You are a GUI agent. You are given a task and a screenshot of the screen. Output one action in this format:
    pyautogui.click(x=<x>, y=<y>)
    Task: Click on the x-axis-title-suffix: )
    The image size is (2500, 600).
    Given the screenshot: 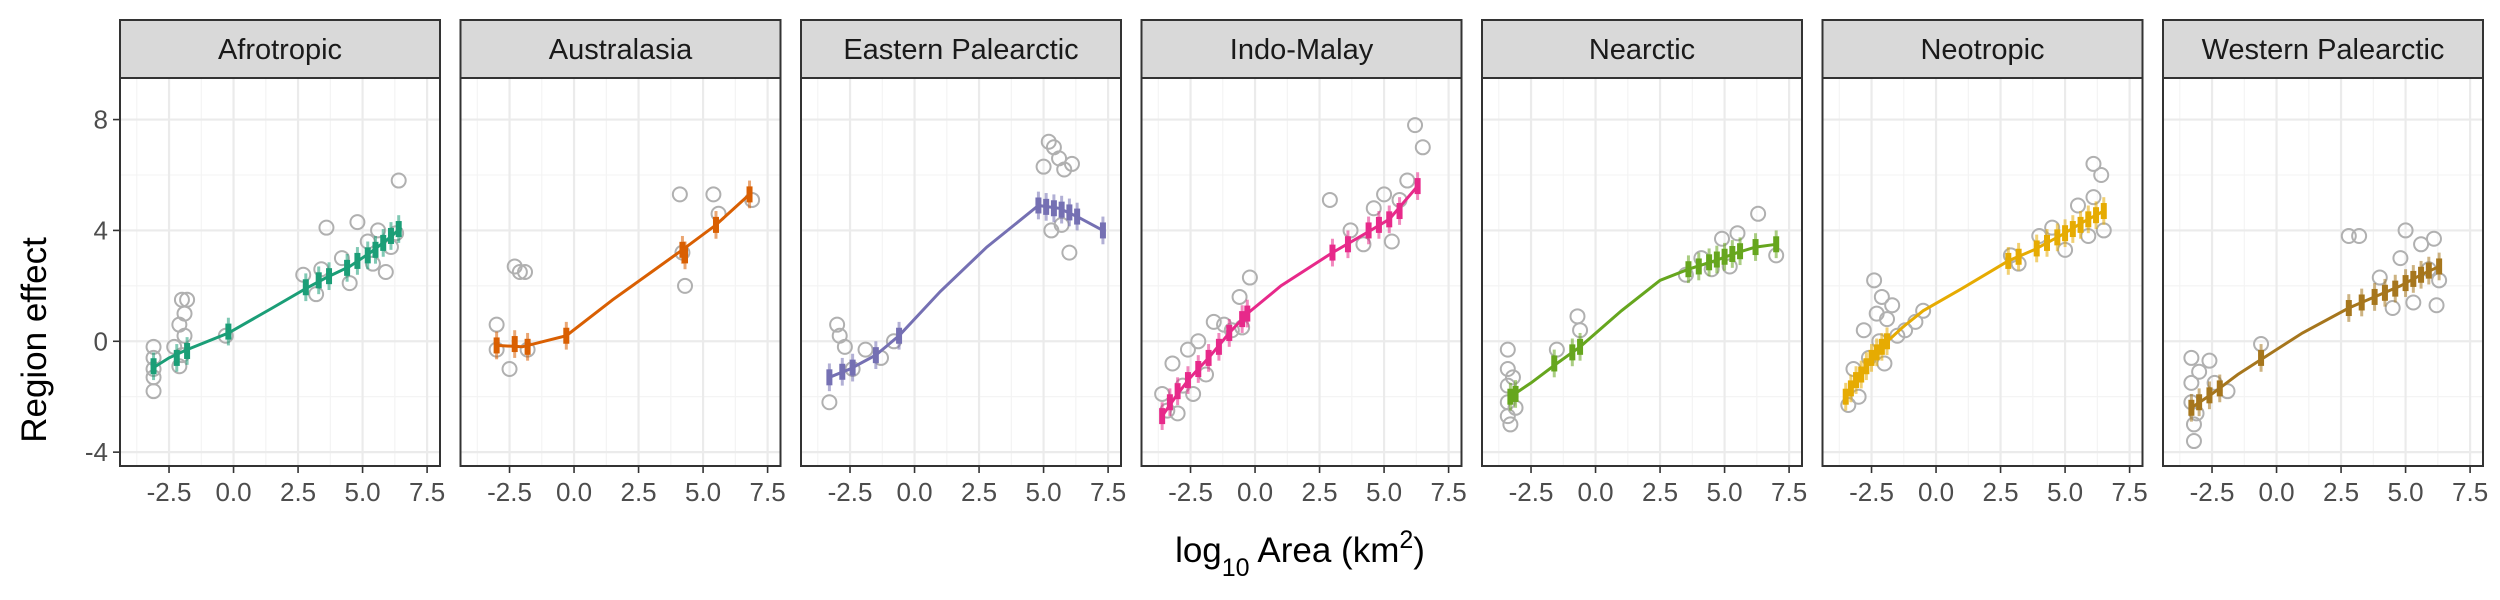 What is the action you would take?
    pyautogui.click(x=1419, y=550)
    